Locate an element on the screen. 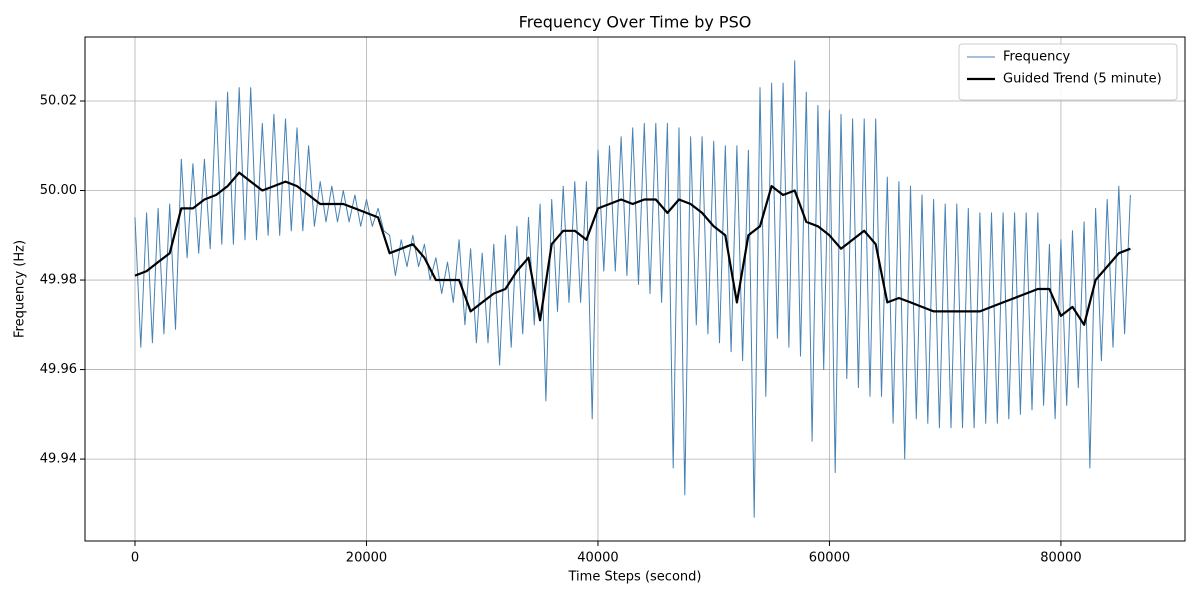 The height and width of the screenshot is (604, 1200). y-tick-label: 50.00 is located at coordinates (58, 190).